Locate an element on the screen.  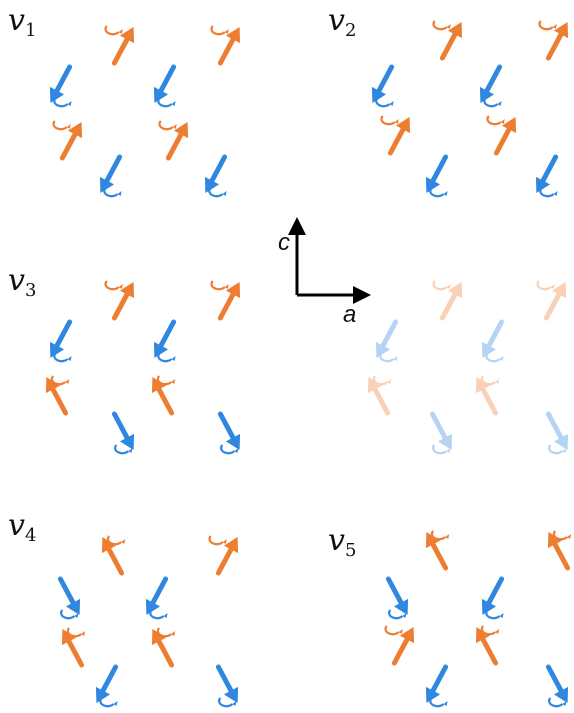
crystal-axes: c a is located at coordinates (324, 272).